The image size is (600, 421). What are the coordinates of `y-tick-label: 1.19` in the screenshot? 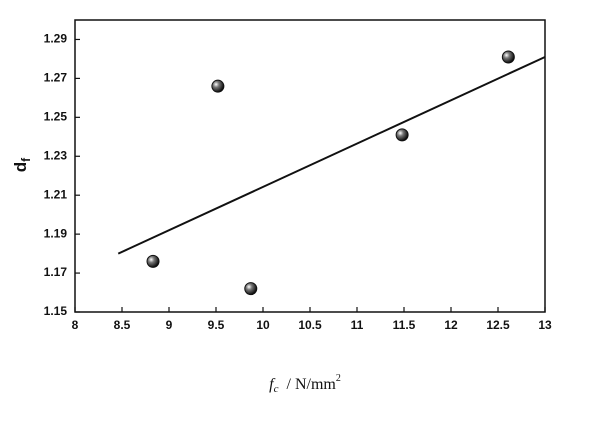 It's located at (56, 233).